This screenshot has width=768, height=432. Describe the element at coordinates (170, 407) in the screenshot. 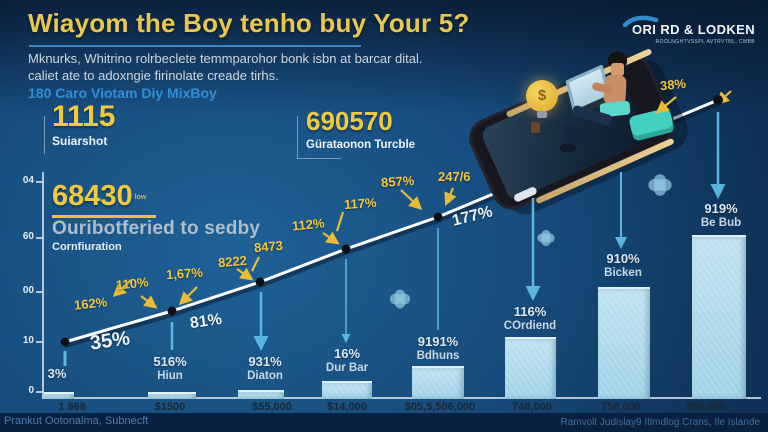

I see `x-axis-label: $1500` at that location.